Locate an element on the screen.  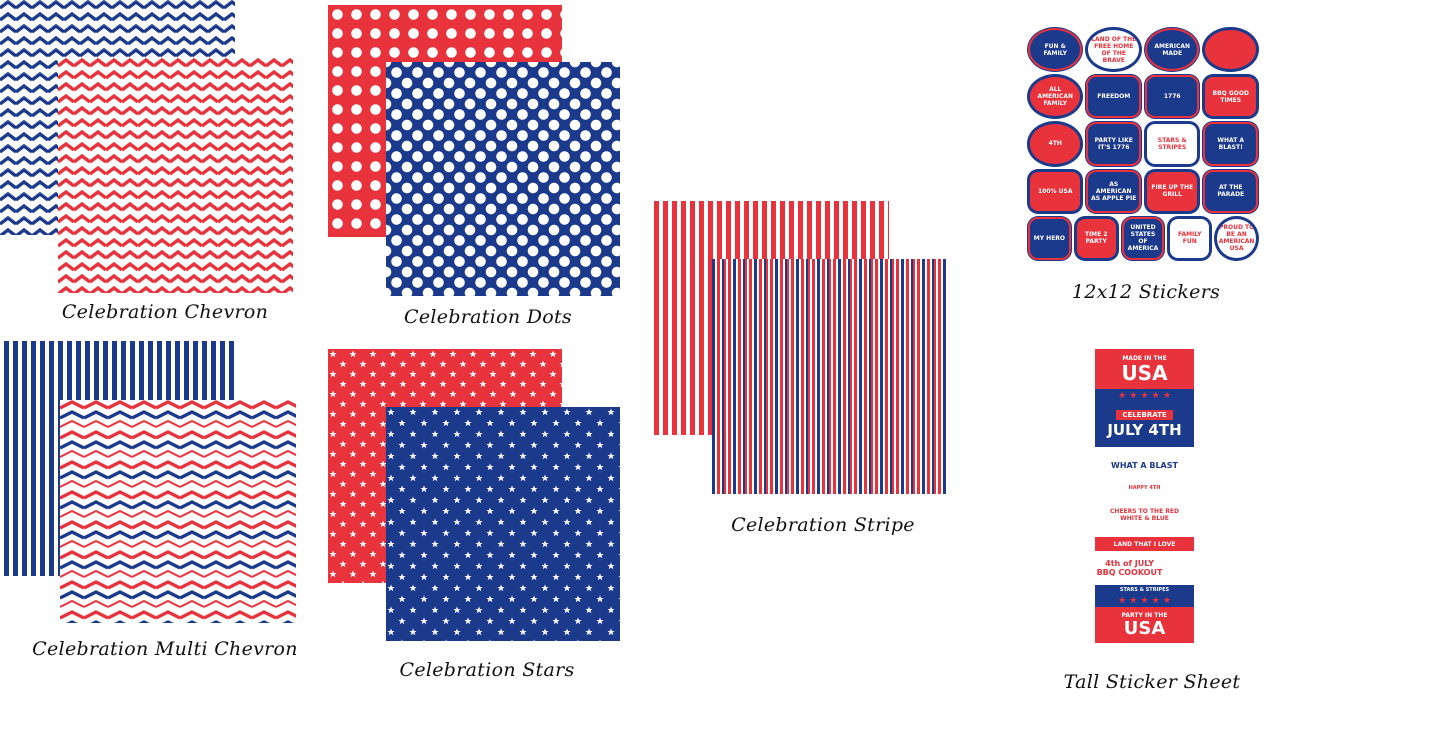
chevron-red-paper is located at coordinates (175, 175).